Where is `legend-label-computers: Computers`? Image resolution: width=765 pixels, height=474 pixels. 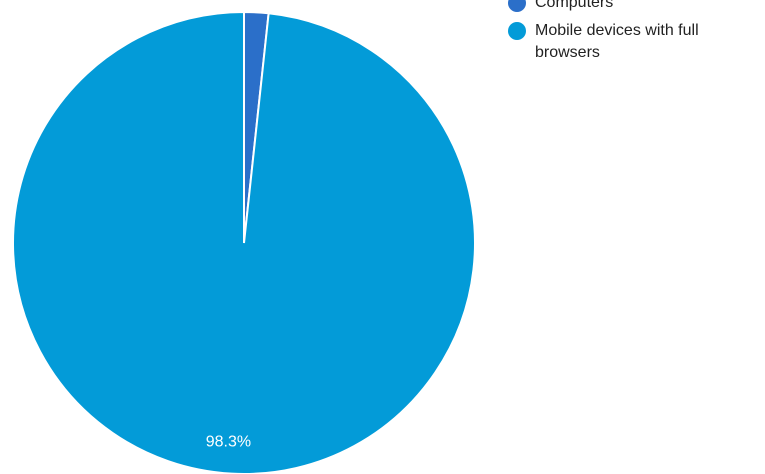
legend-label-computers: Computers is located at coordinates (574, 5).